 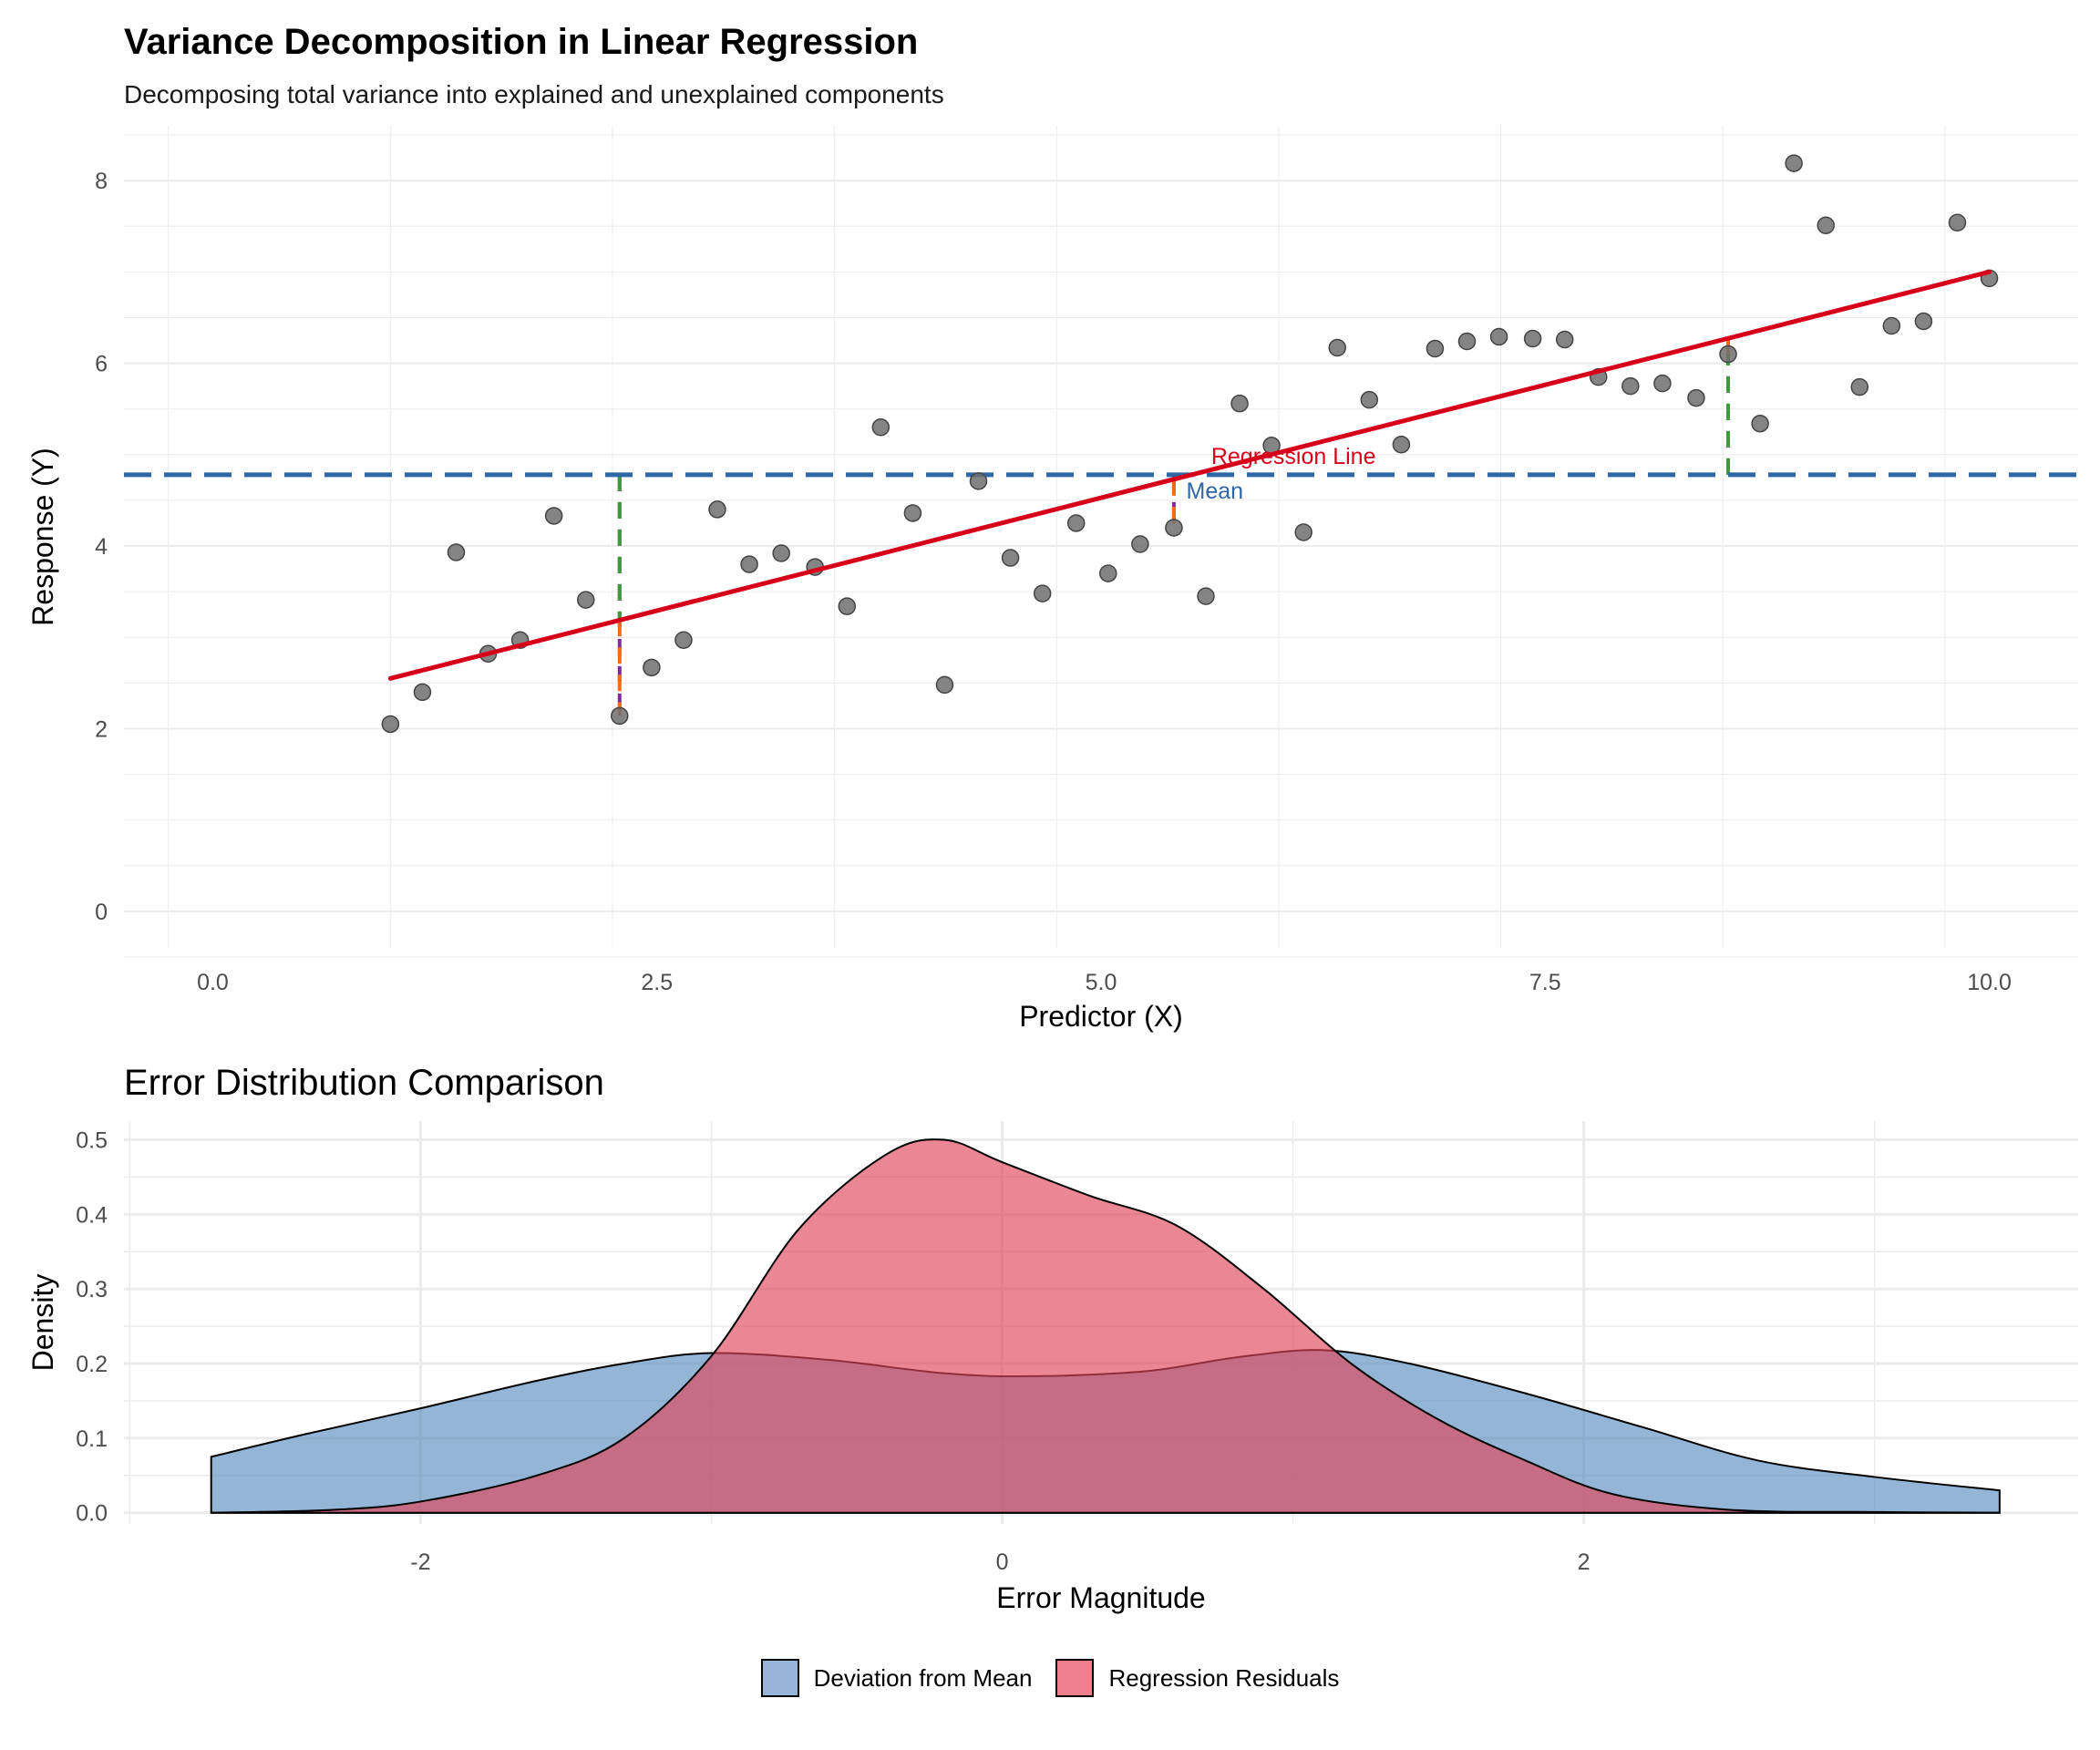 What do you see at coordinates (364, 1083) in the screenshot?
I see `density-chart-title: Error Distribution Comparison` at bounding box center [364, 1083].